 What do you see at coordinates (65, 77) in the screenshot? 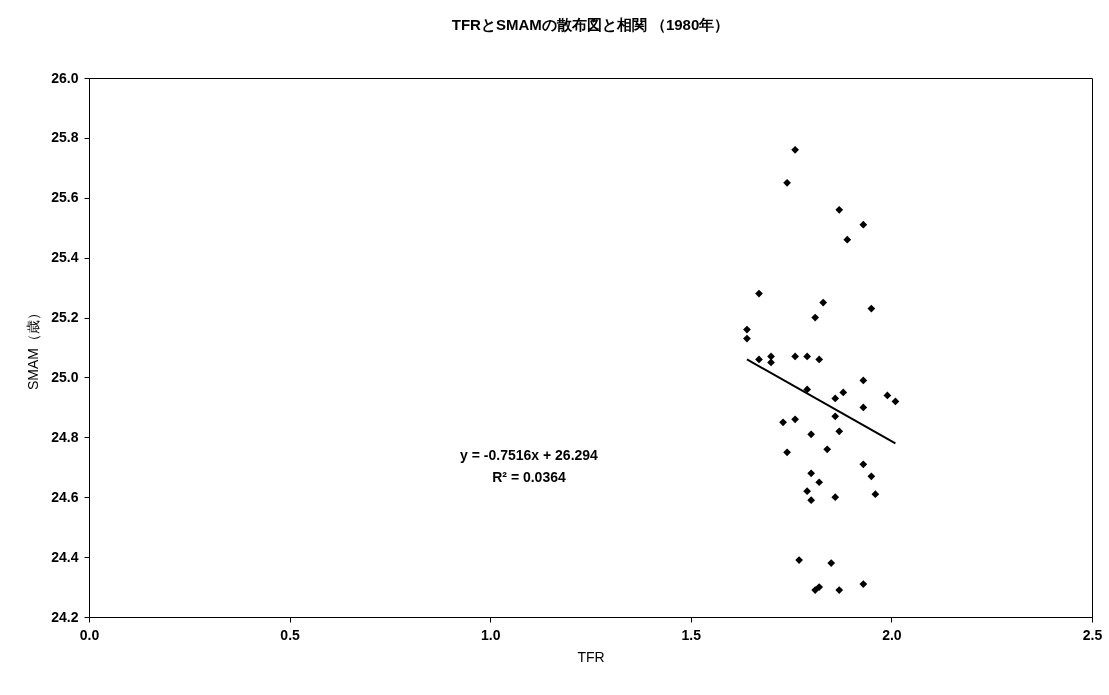
I see `y-tick-label: 26.0` at bounding box center [65, 77].